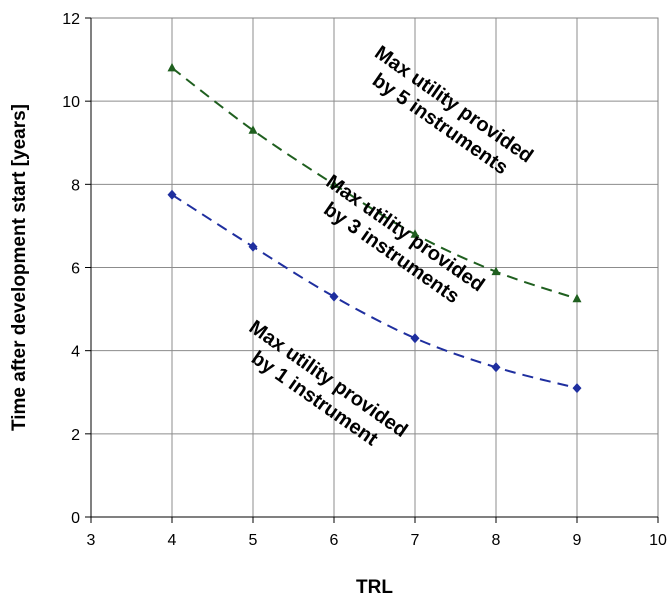 This screenshot has width=671, height=601. What do you see at coordinates (71, 19) in the screenshot?
I see `y-tick-label: 12` at bounding box center [71, 19].